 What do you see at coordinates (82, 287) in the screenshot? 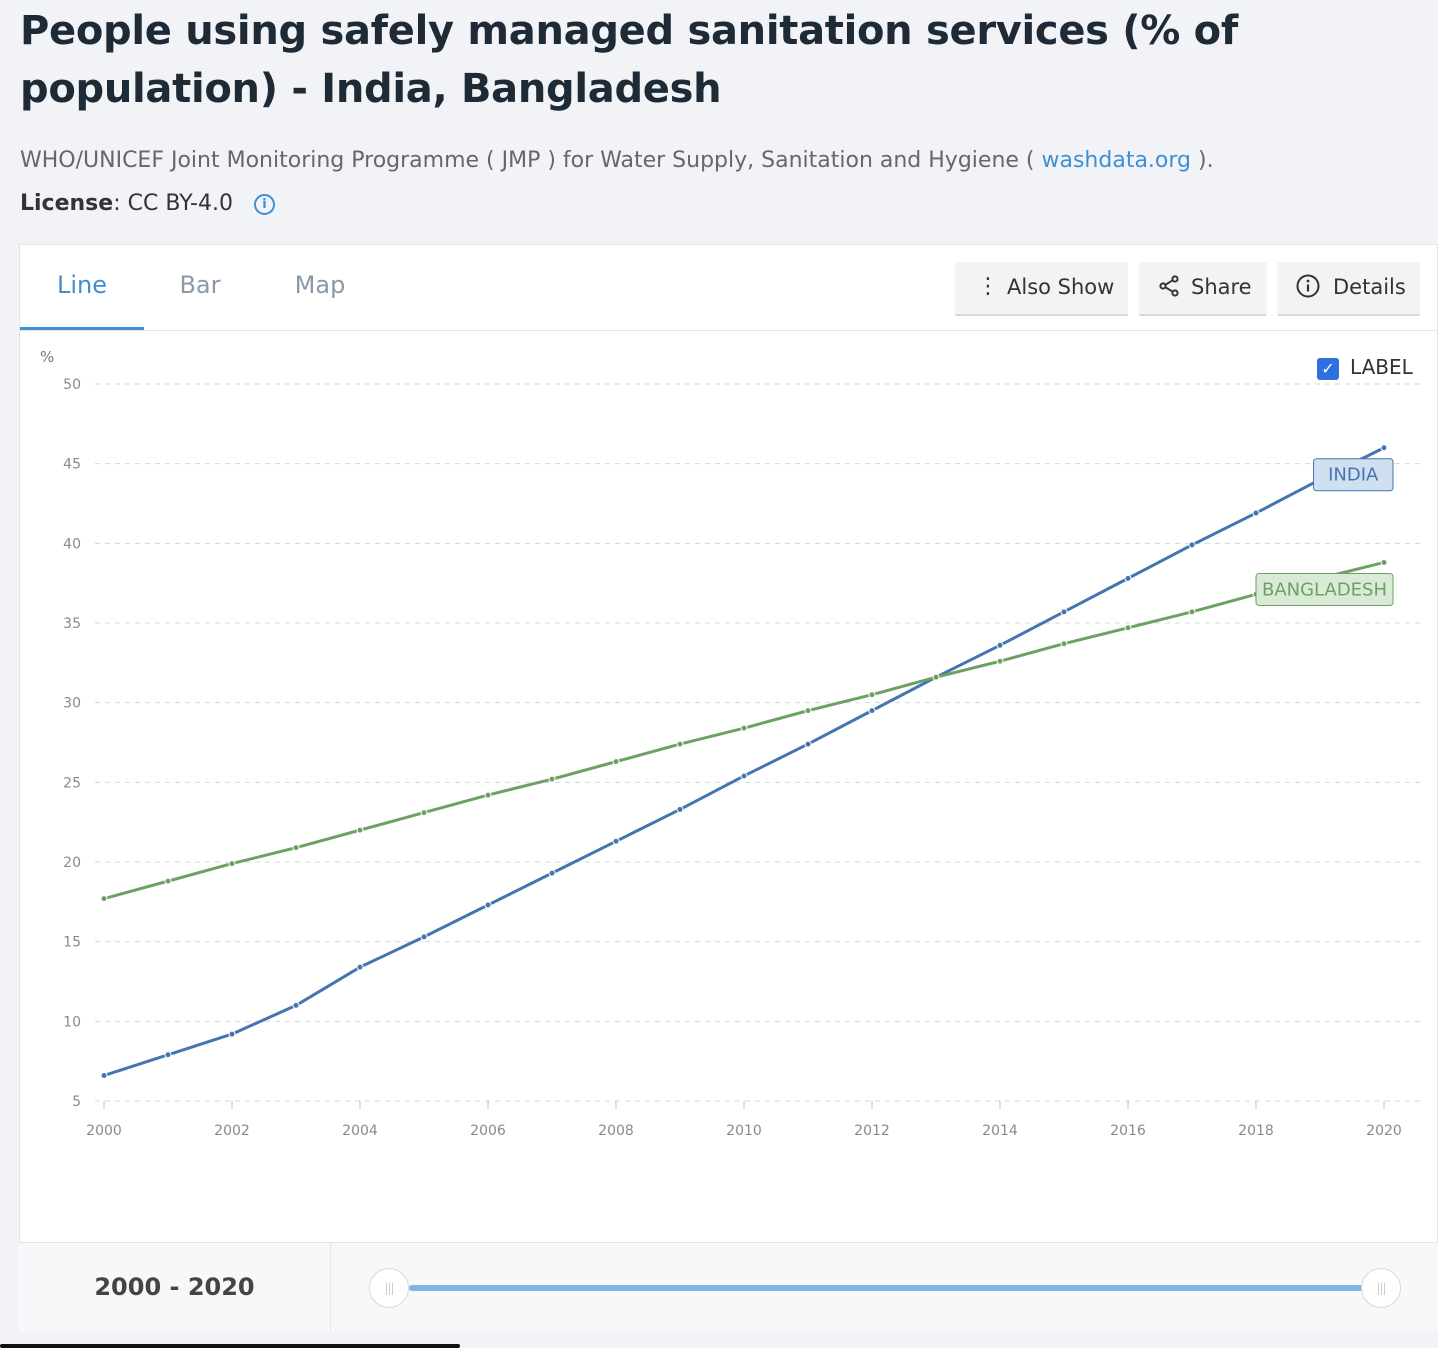
I see `tab-line: Line` at bounding box center [82, 287].